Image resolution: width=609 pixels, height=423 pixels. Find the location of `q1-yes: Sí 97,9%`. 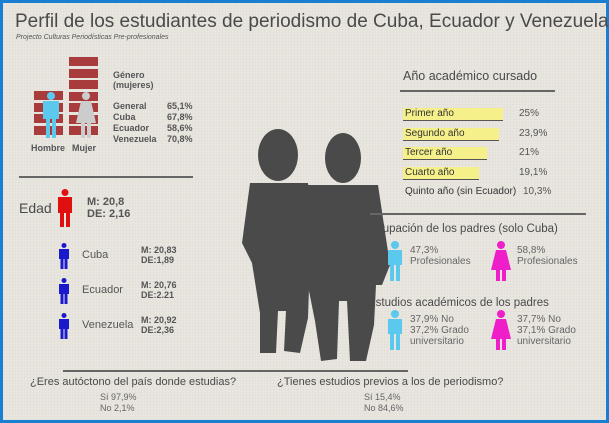

q1-yes: Sí 97,9% is located at coordinates (118, 397).